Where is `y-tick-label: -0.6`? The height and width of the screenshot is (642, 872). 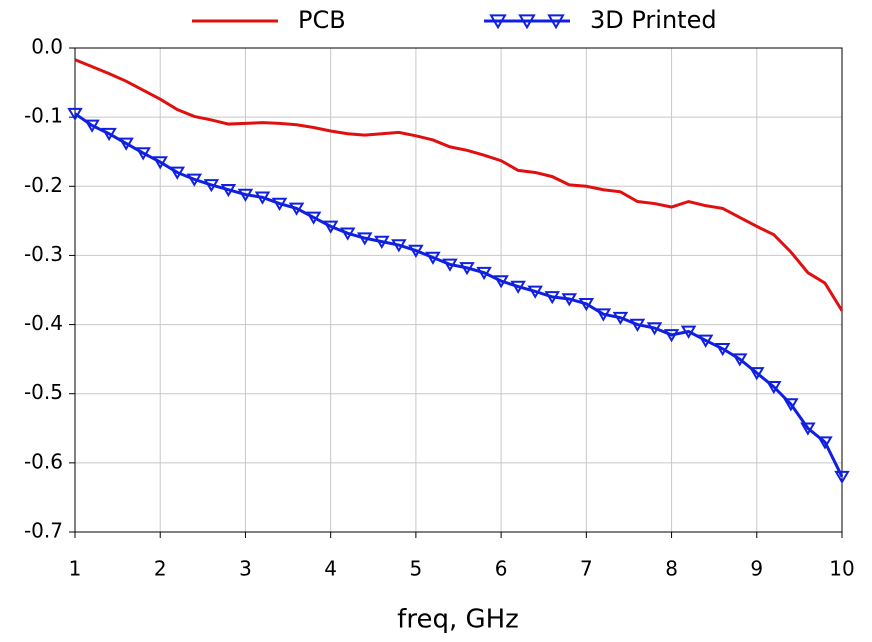 y-tick-label: -0.6 is located at coordinates (43, 461).